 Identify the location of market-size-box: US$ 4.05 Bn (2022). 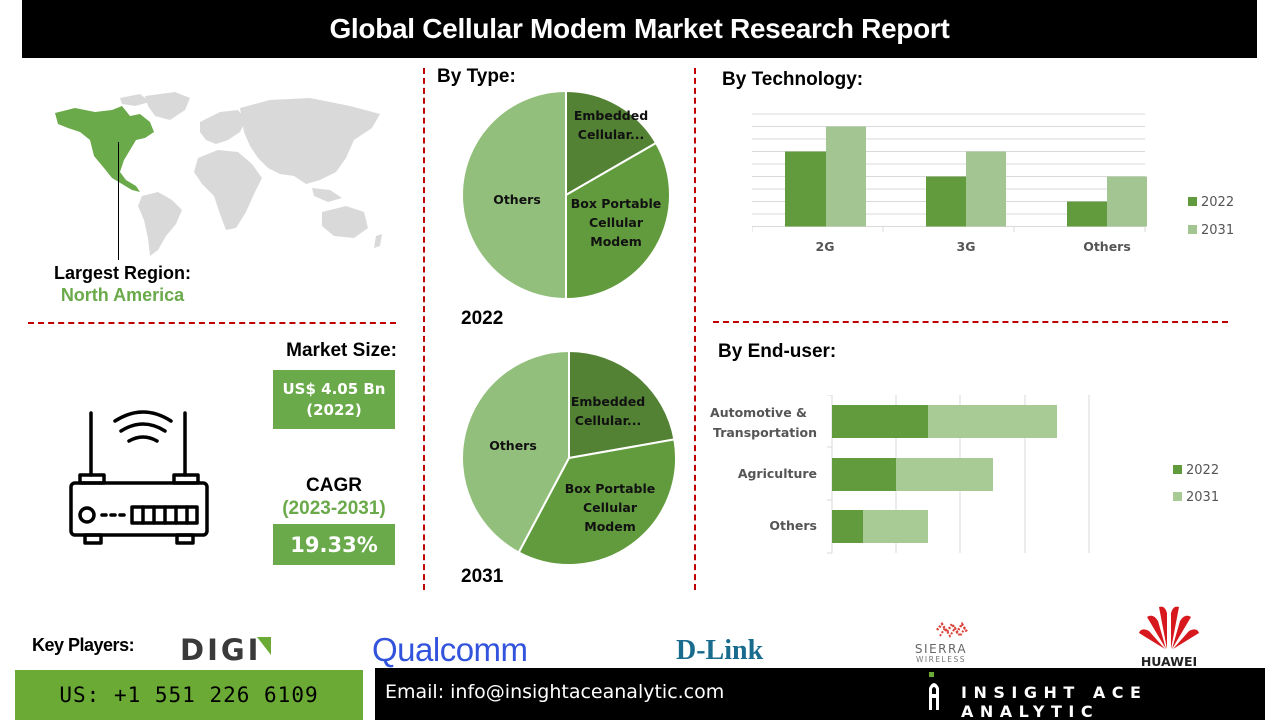
(334, 399).